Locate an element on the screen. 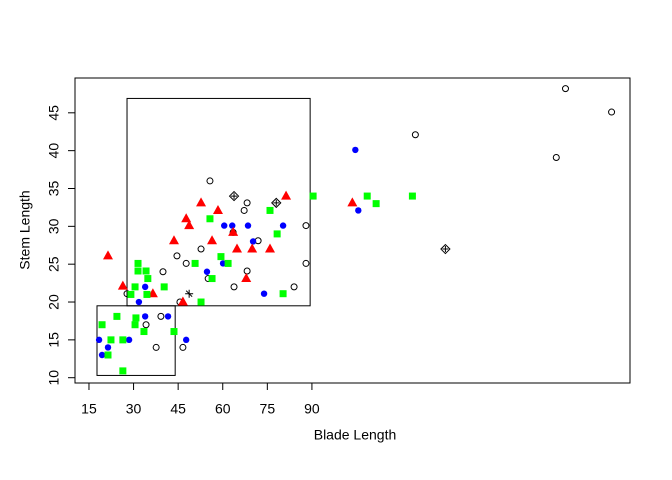 The image size is (672, 480). region-box is located at coordinates (218, 202).